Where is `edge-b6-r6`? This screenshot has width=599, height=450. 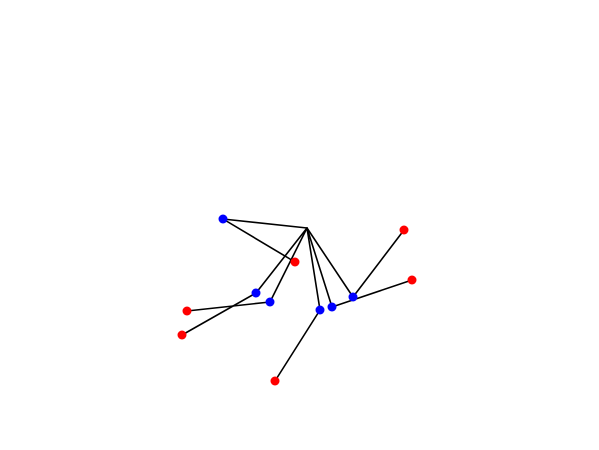 edge-b6-r6 is located at coordinates (378, 263).